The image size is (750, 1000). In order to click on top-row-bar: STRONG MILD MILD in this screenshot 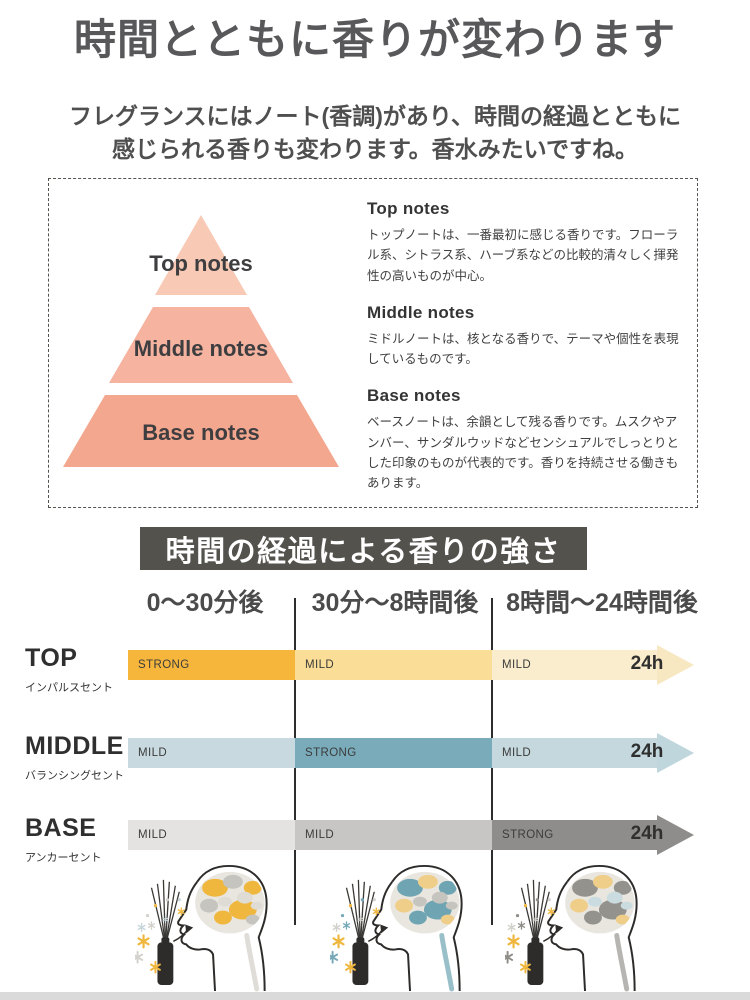, I will do `click(393, 665)`.